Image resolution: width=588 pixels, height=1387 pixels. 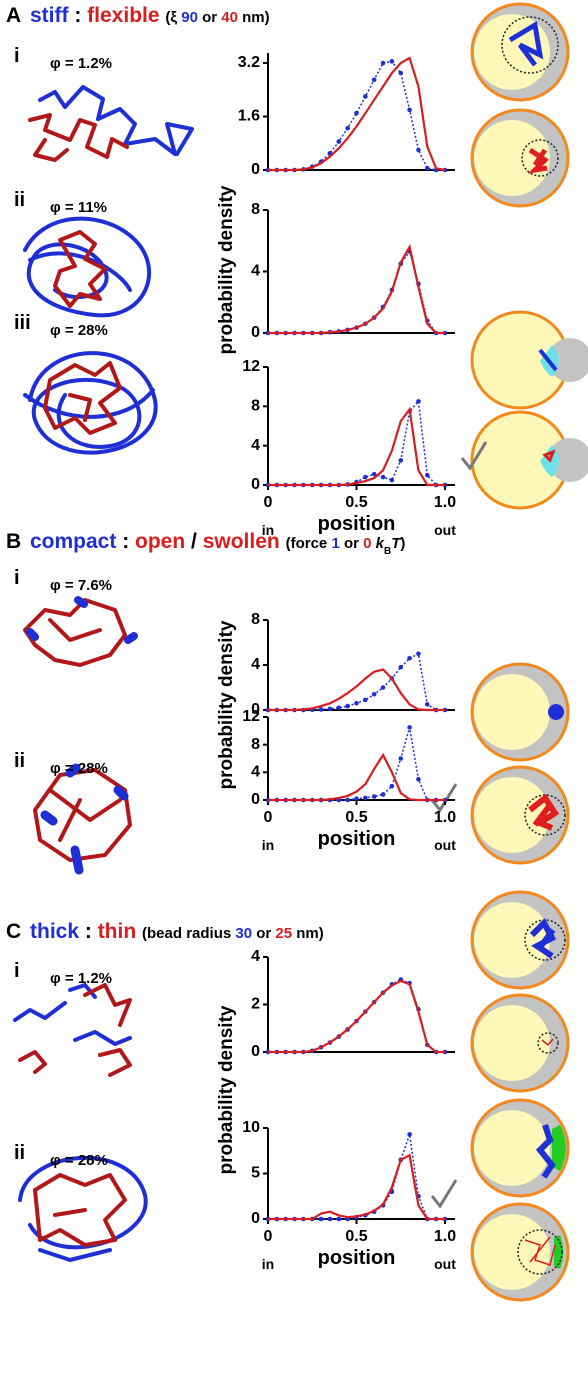 What do you see at coordinates (226, 269) in the screenshot?
I see `y-axis-label: probability density` at bounding box center [226, 269].